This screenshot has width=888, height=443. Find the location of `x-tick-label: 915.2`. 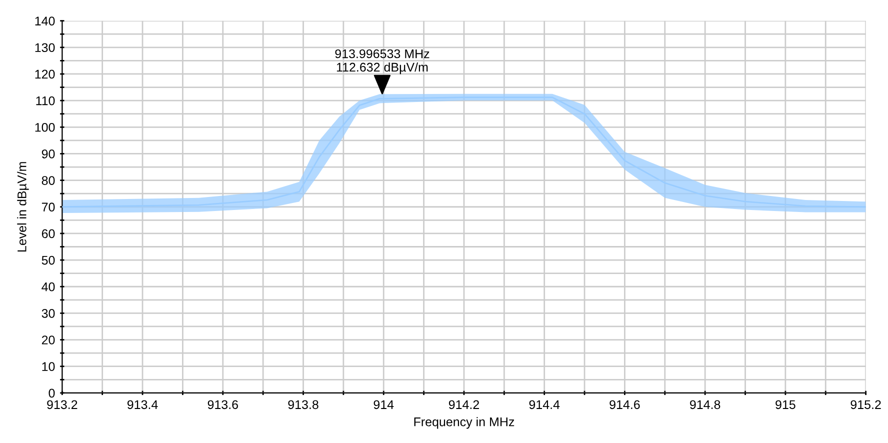

x-tick-label: 915.2 is located at coordinates (865, 405).